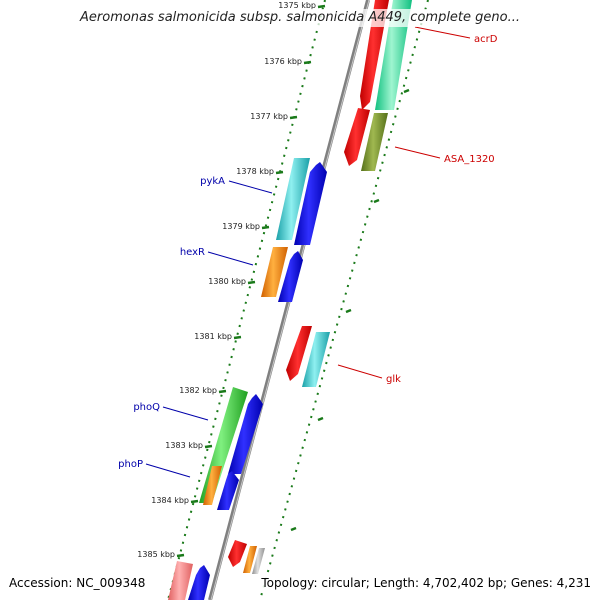 Image resolution: width=600 pixels, height=600 pixels. Describe the element at coordinates (77, 583) in the screenshot. I see `accession-info: Accession: NC_009348` at that location.